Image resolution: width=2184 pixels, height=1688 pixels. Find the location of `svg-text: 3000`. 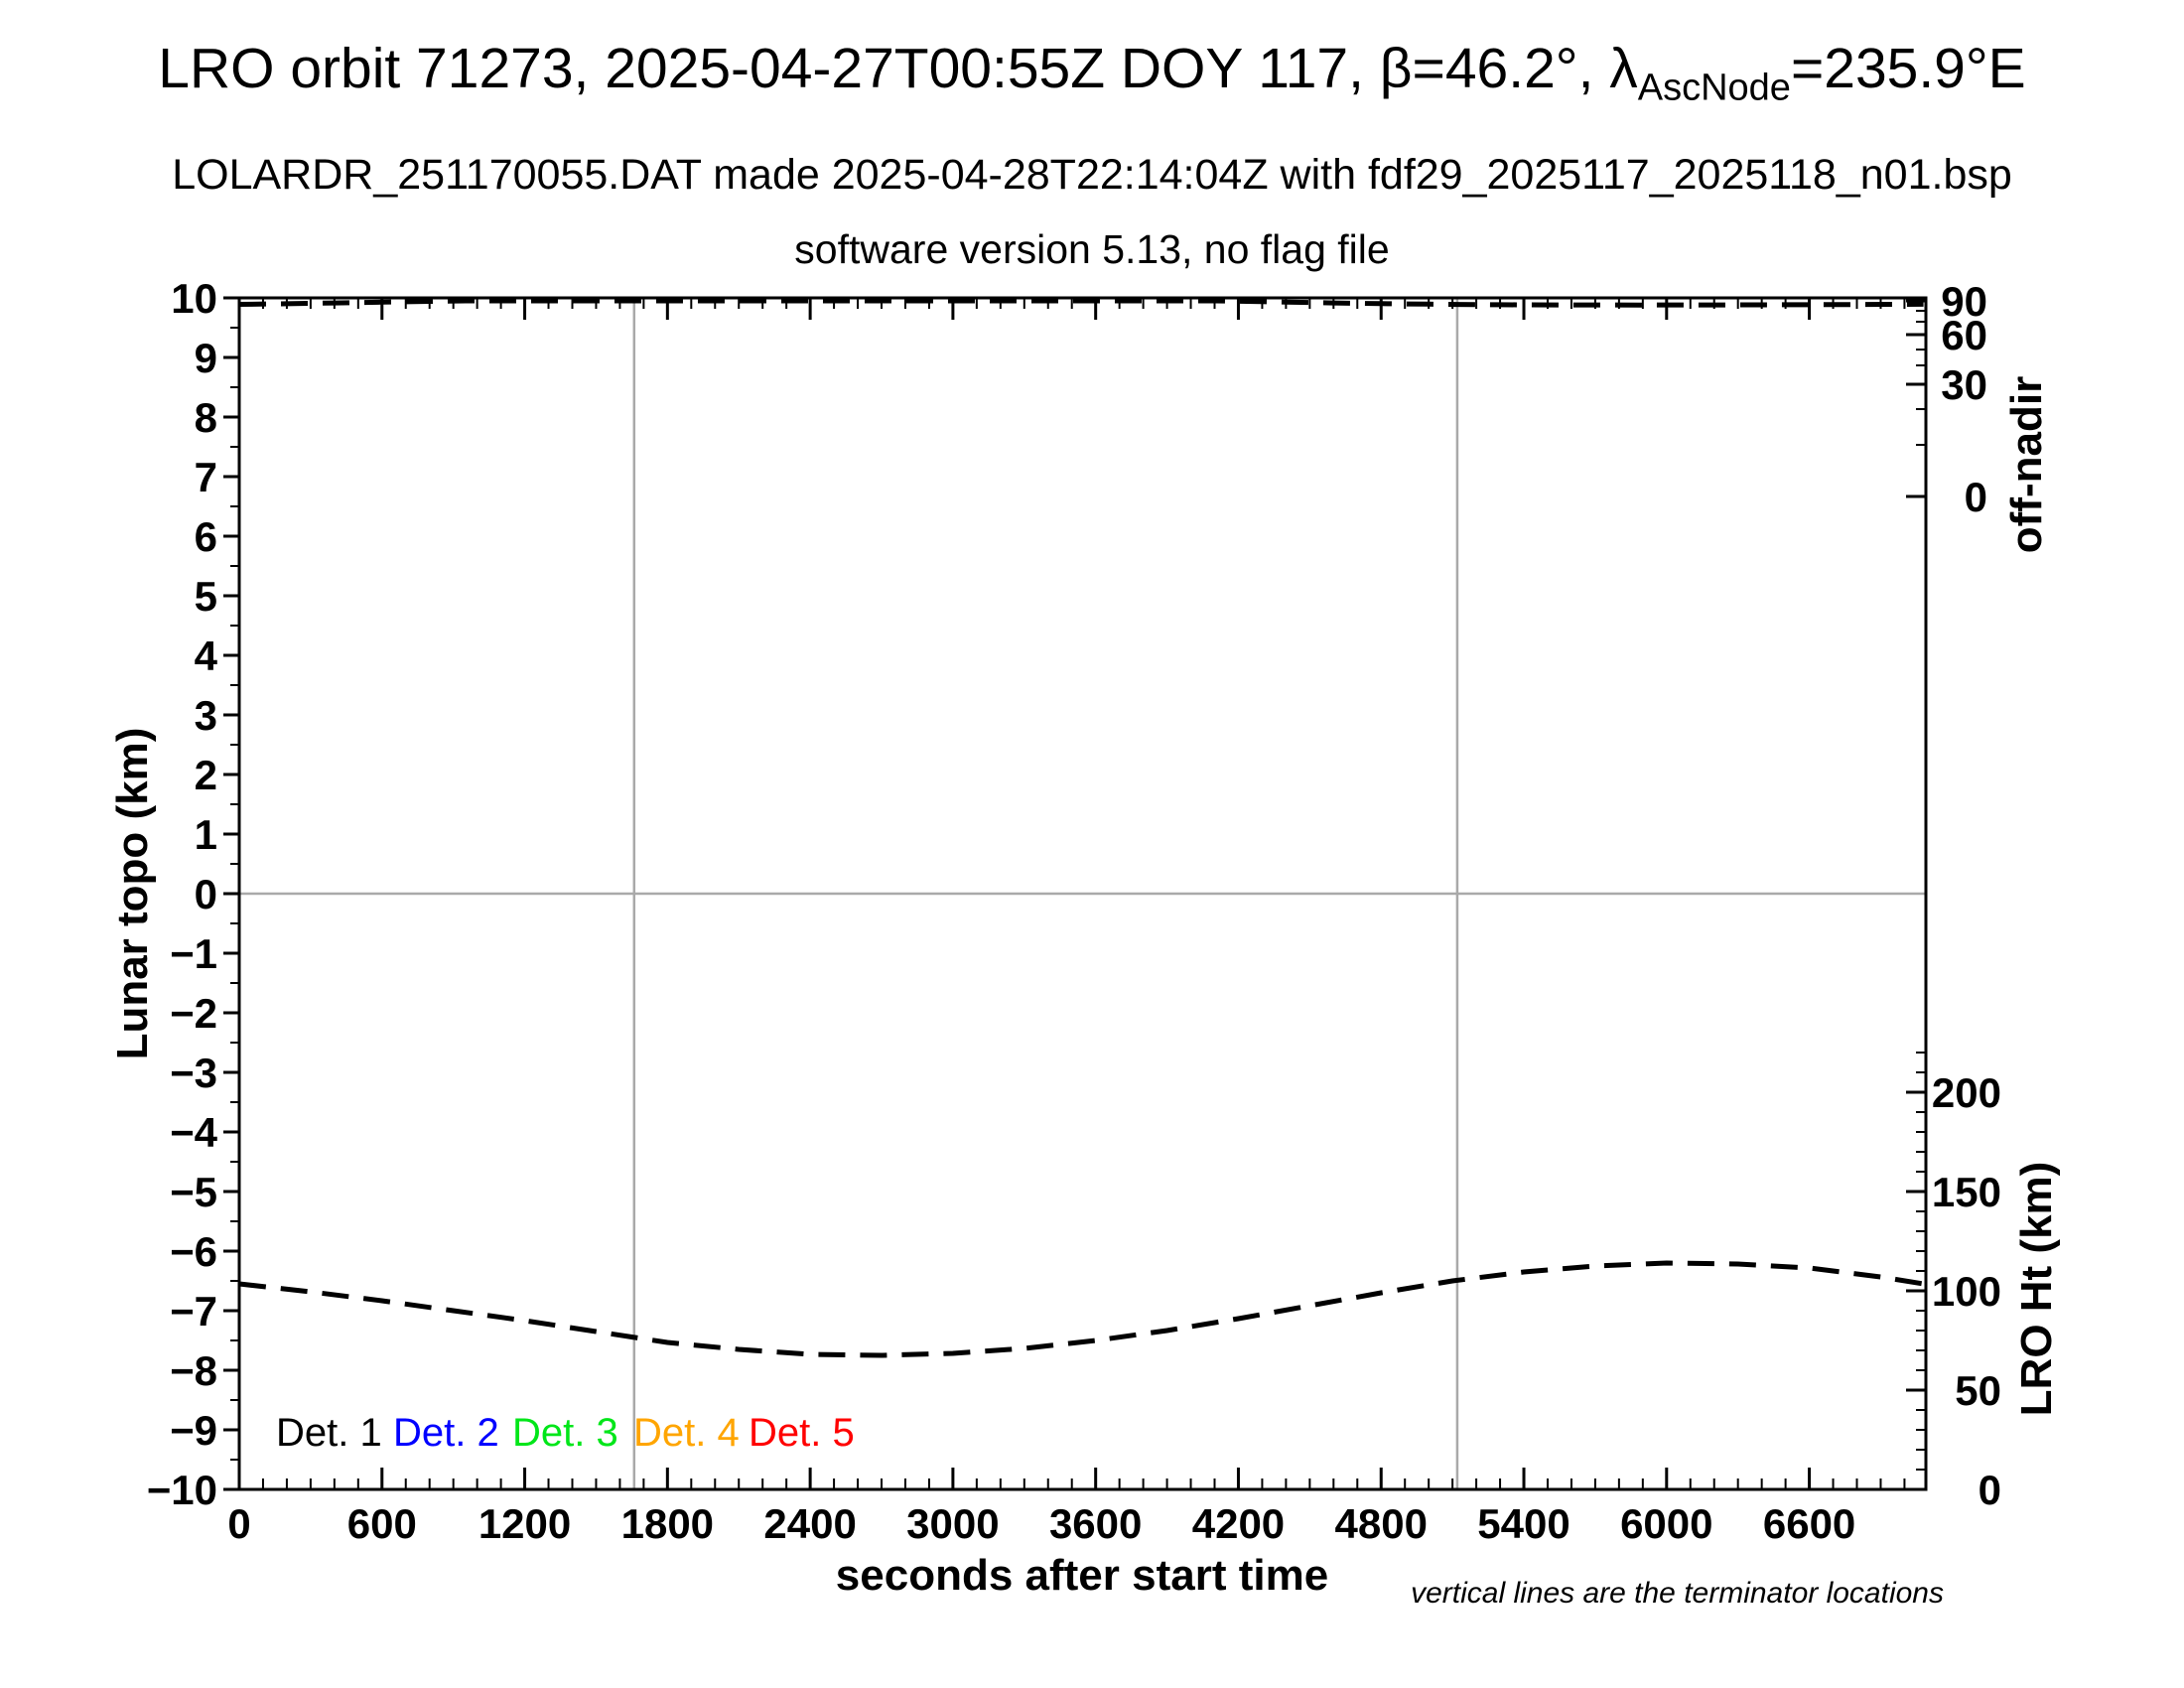

svg-text: 3000 is located at coordinates (952, 1523).